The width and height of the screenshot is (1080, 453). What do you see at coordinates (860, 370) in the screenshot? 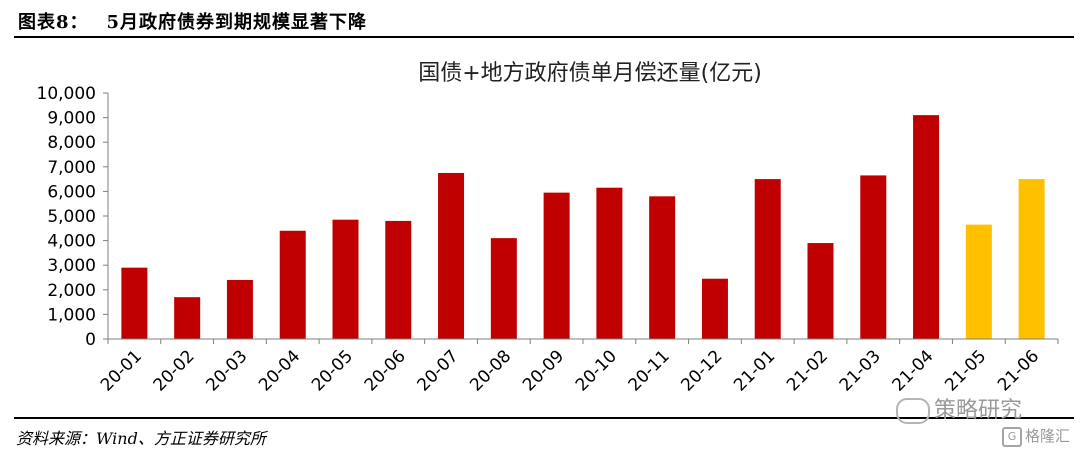
I see `x-tick-label: 21-03` at bounding box center [860, 370].